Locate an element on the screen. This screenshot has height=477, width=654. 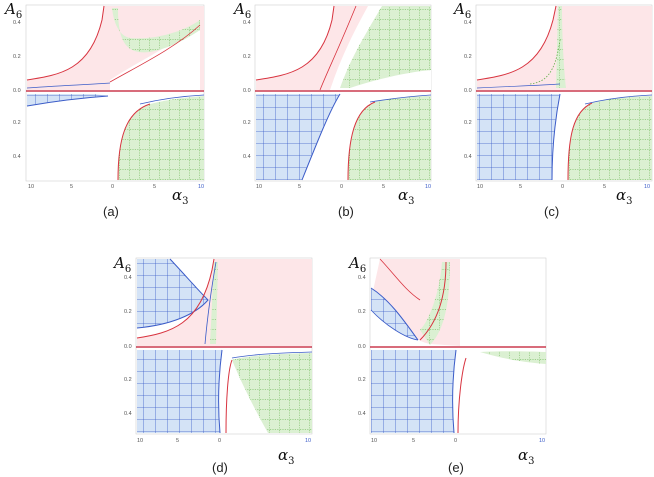
green-curve is located at coordinates (545, 62).